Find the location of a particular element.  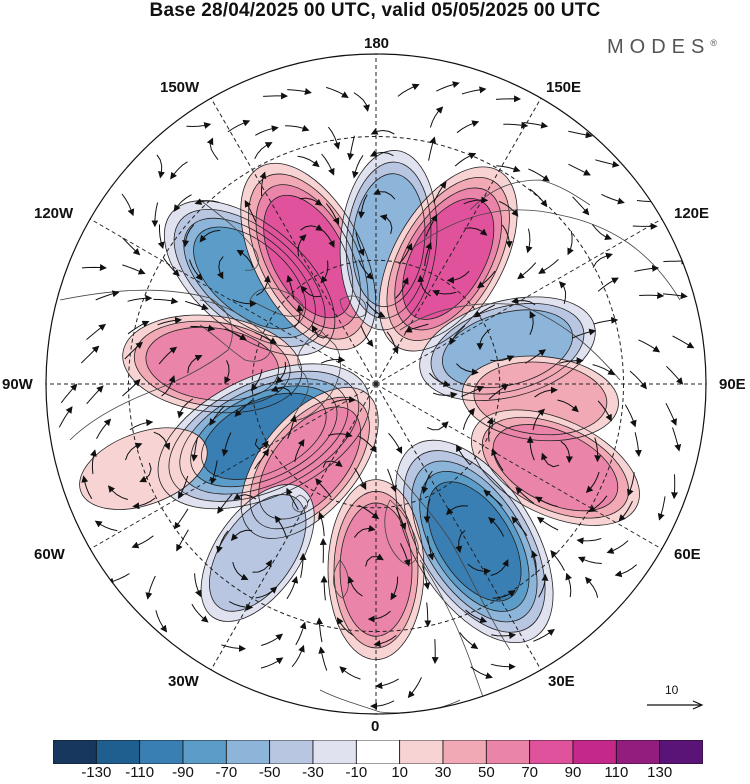

reference-vector-label: 10 is located at coordinates (671, 690).